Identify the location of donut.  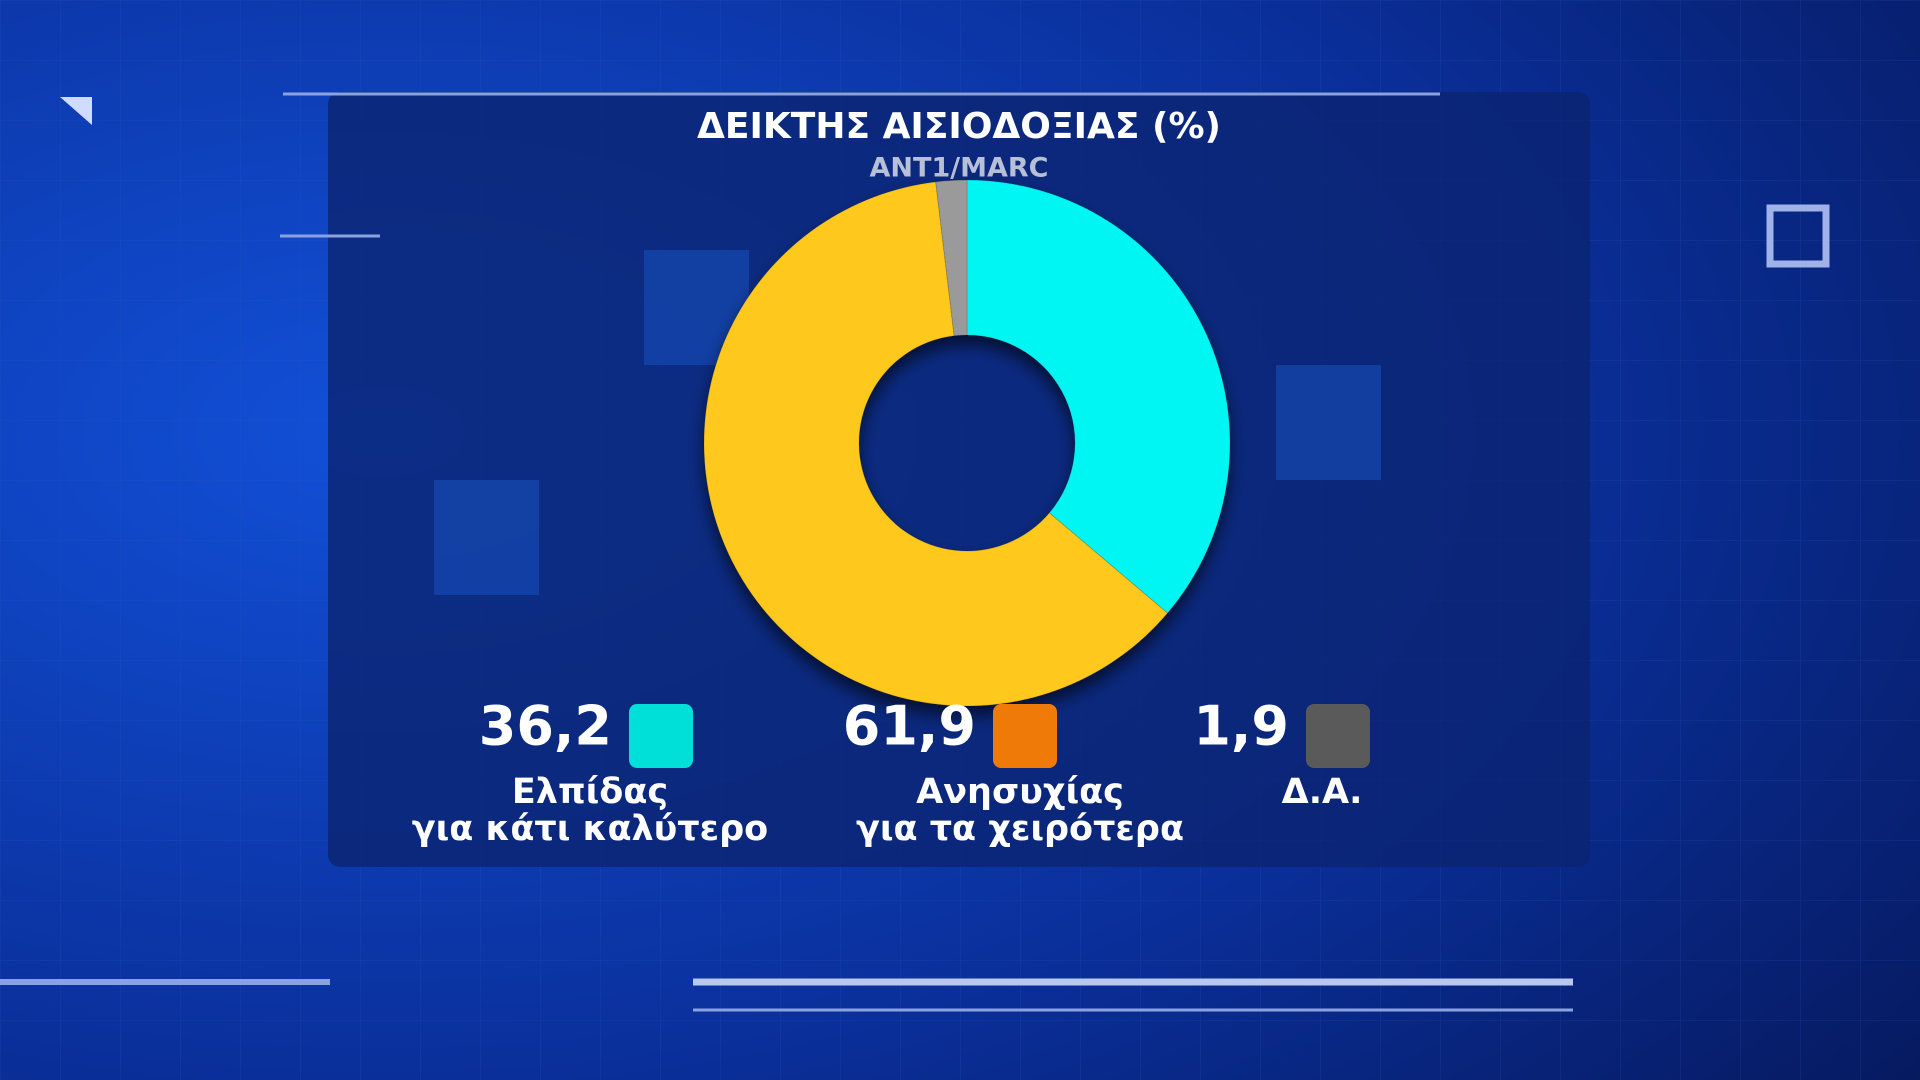
(967, 443).